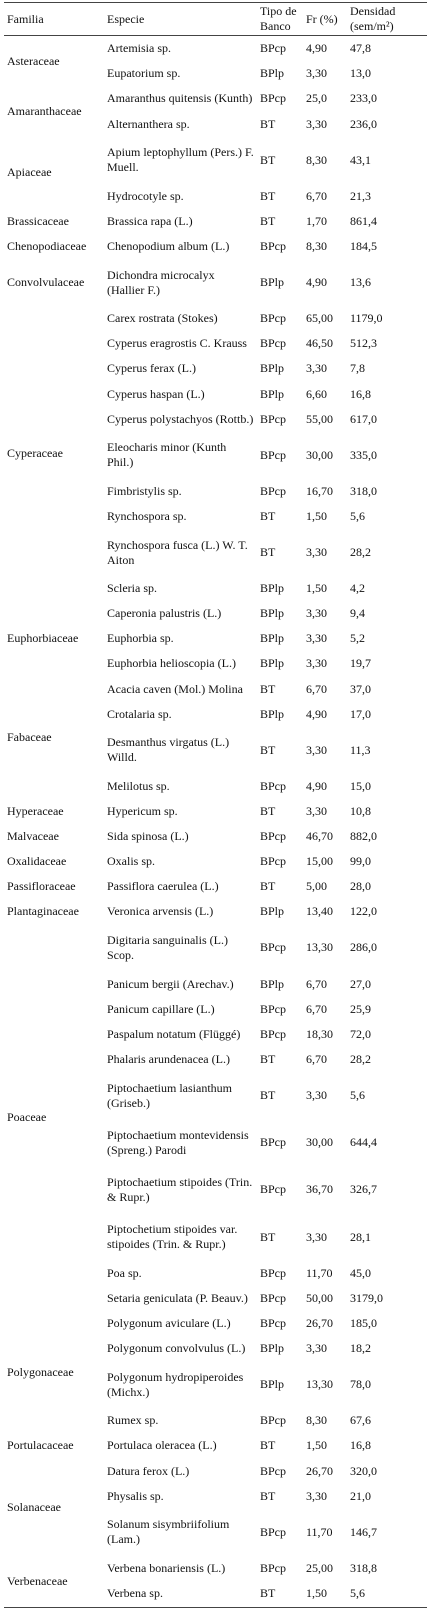 This screenshot has width=431, height=1617. What do you see at coordinates (360, 73) in the screenshot?
I see `density: 13,0` at bounding box center [360, 73].